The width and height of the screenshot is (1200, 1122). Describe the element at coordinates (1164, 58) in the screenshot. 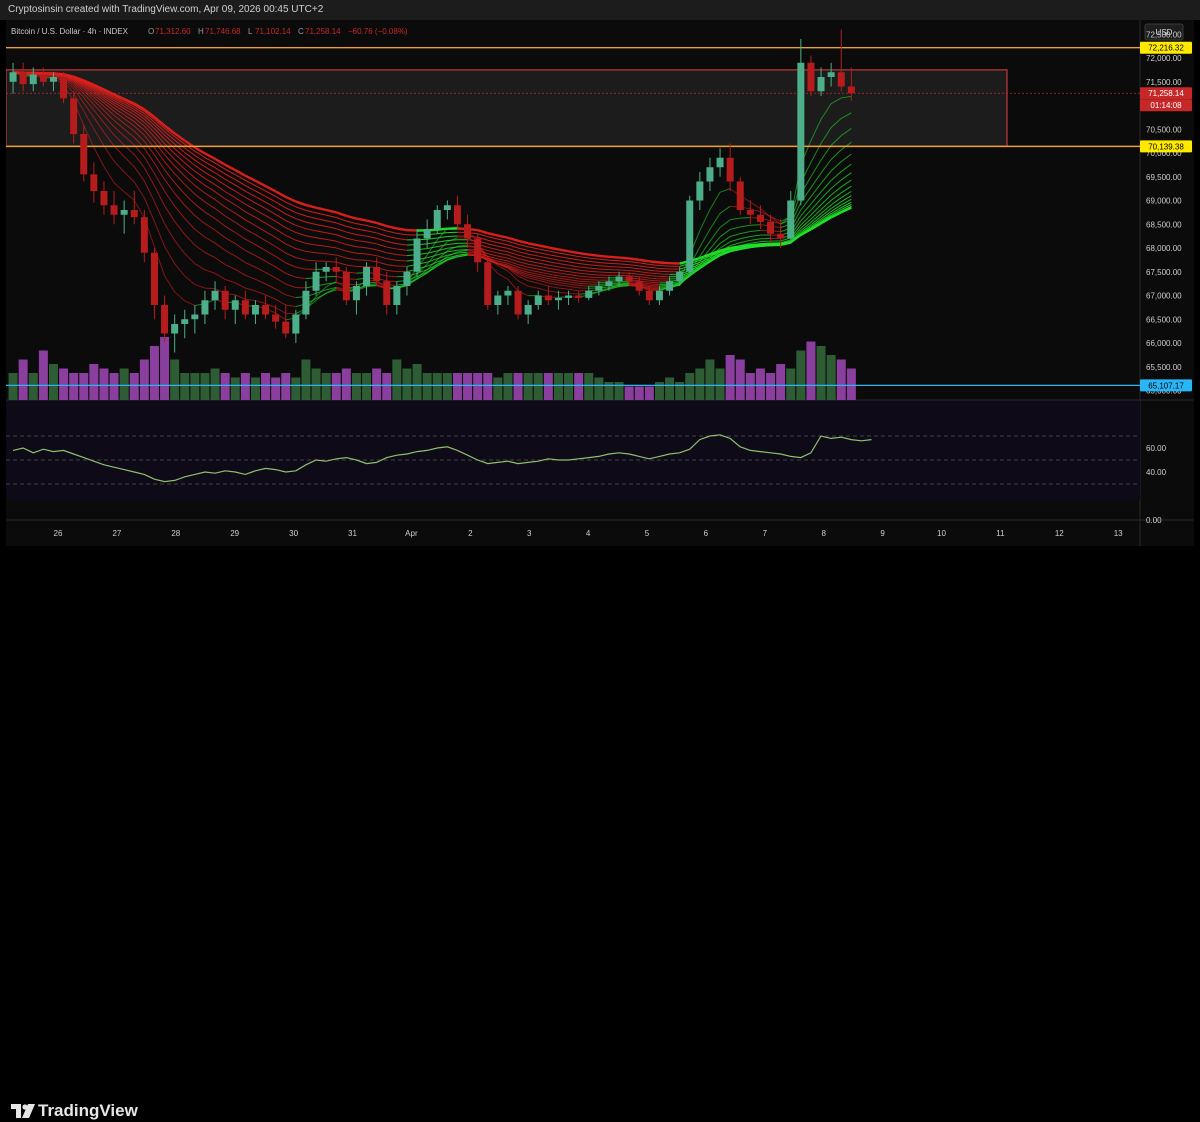

I see `price-tick-label: 72,000.00` at that location.